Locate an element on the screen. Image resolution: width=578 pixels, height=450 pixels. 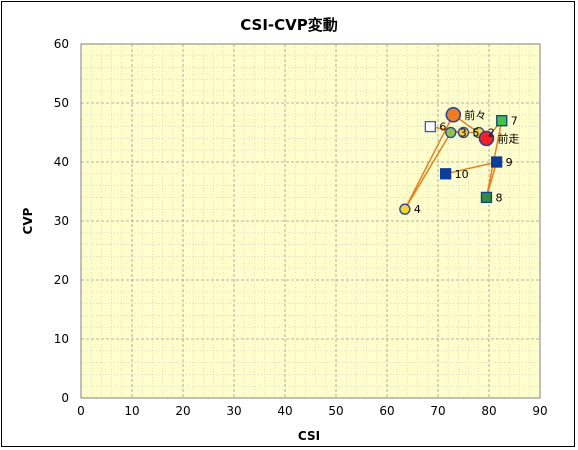
x-tick-label: 20 is located at coordinates (182, 411).